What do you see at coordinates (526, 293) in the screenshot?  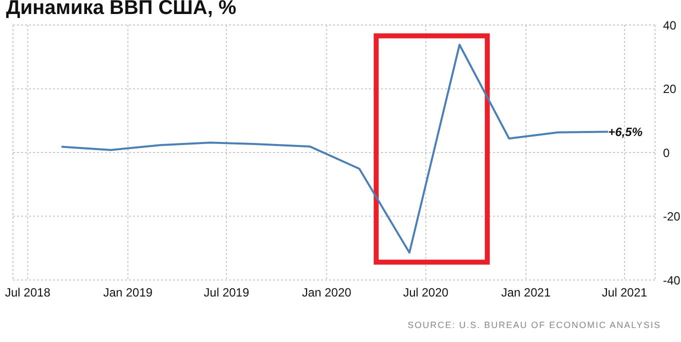 I see `x-tick-label: Jan 2021` at bounding box center [526, 293].